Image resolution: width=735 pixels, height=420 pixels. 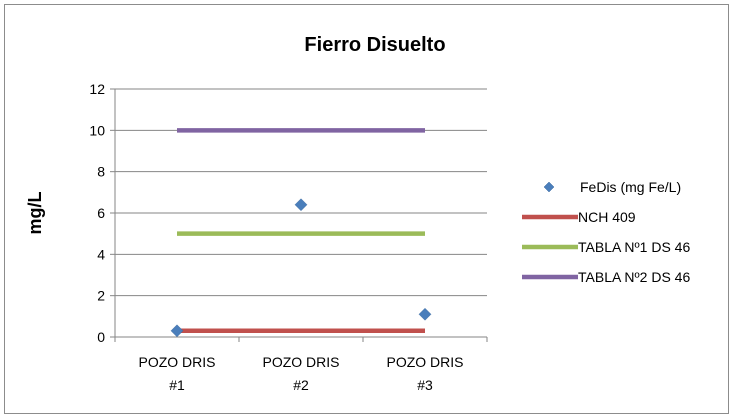 I want to click on y-tick-label: 12, so click(x=97, y=89).